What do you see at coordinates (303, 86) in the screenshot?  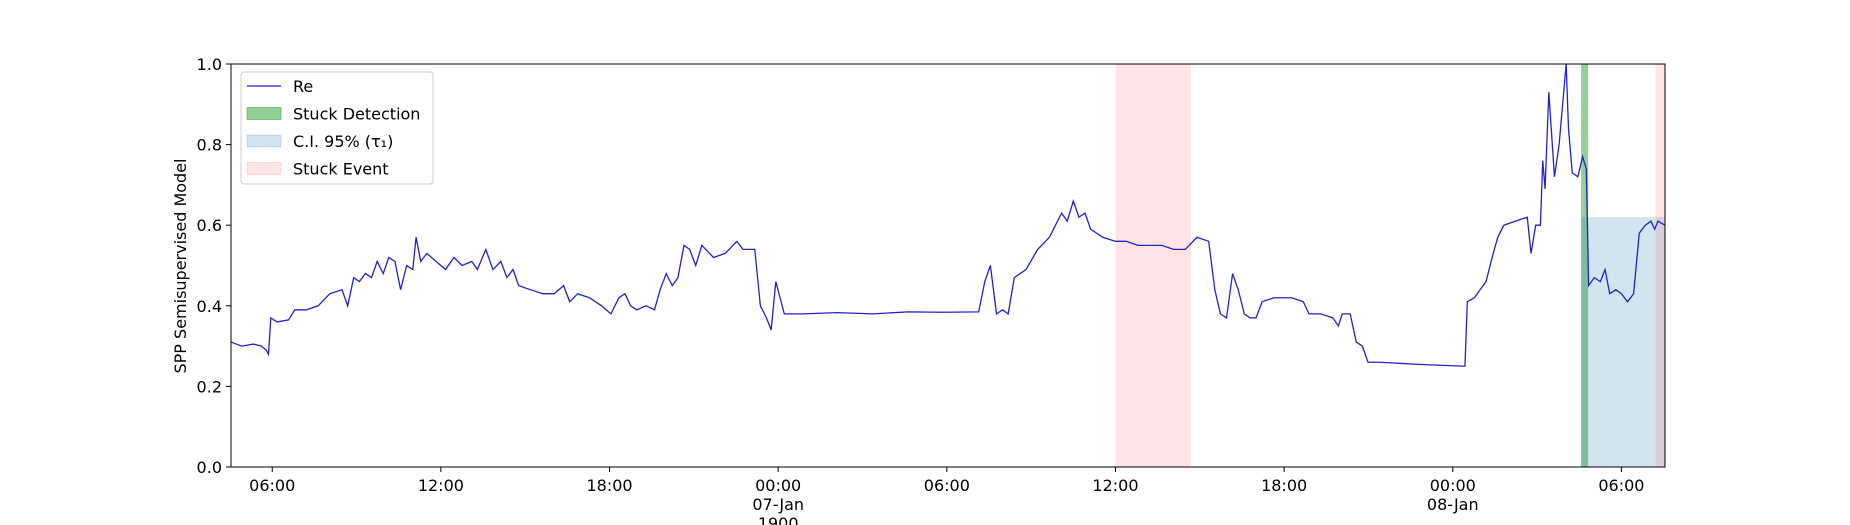 I see `legend-label: Re` at bounding box center [303, 86].